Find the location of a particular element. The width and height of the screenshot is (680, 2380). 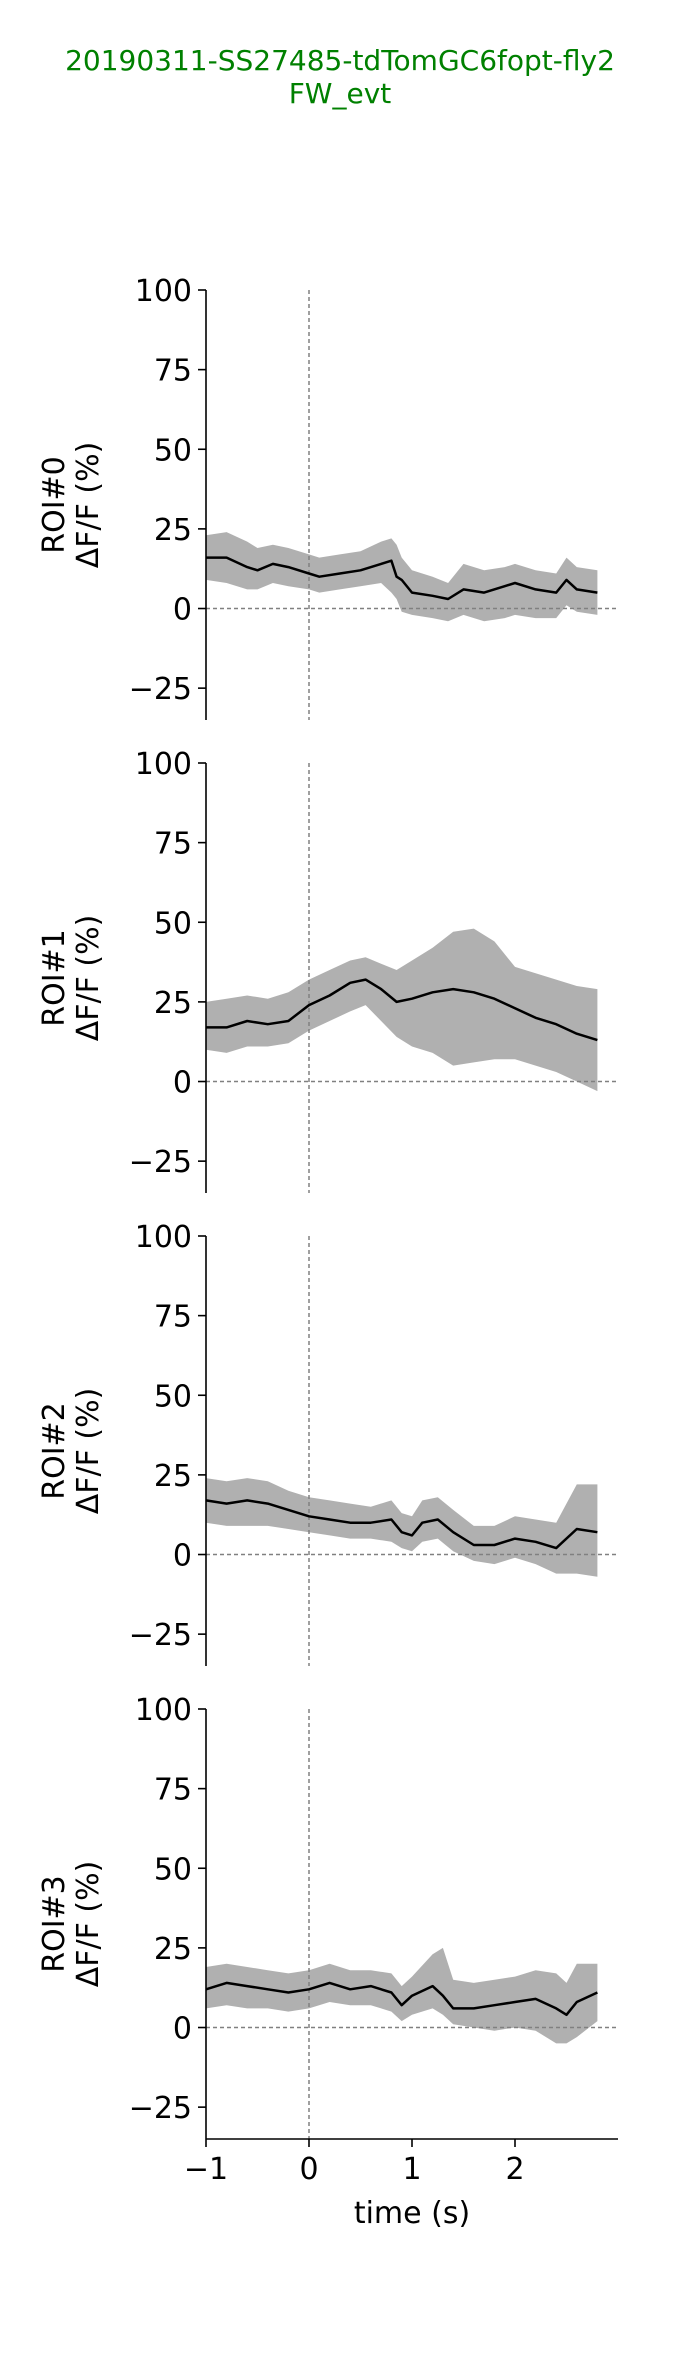

y-axis-label: ROI#0ΔF/F (%) is located at coordinates (71, 505).